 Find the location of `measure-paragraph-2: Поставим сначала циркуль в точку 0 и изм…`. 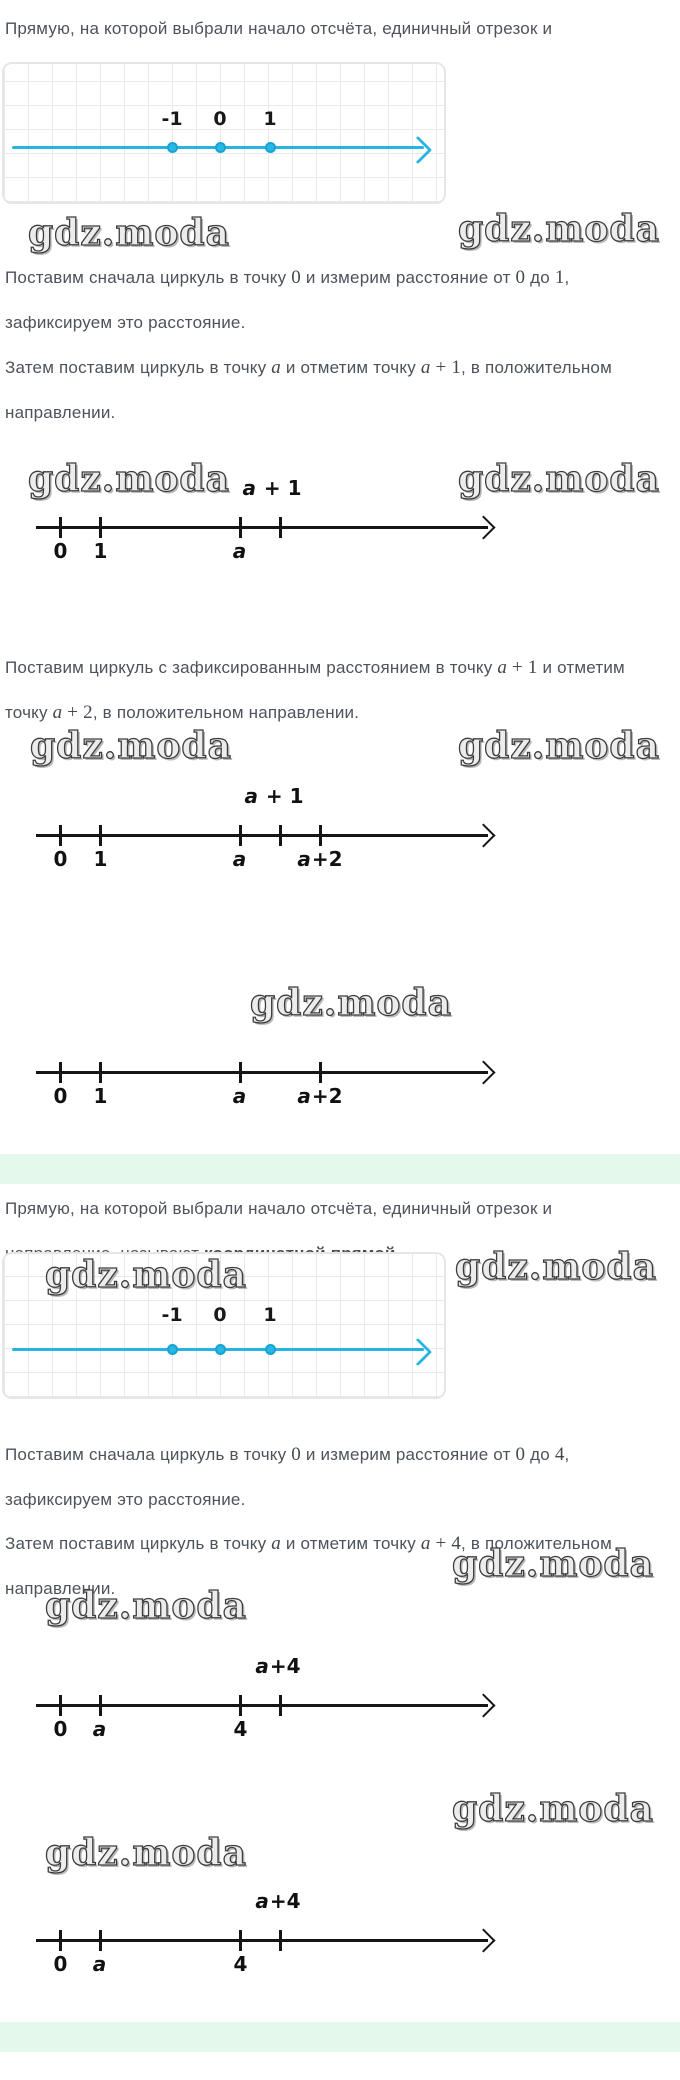

measure-paragraph-2: Поставим сначала циркуль в точку 0 и изм… is located at coordinates (287, 1476).